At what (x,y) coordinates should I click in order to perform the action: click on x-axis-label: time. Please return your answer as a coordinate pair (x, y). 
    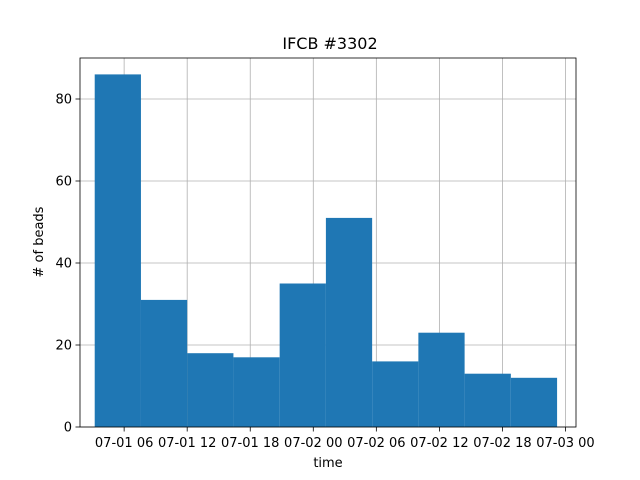
    Looking at the image, I should click on (327, 463).